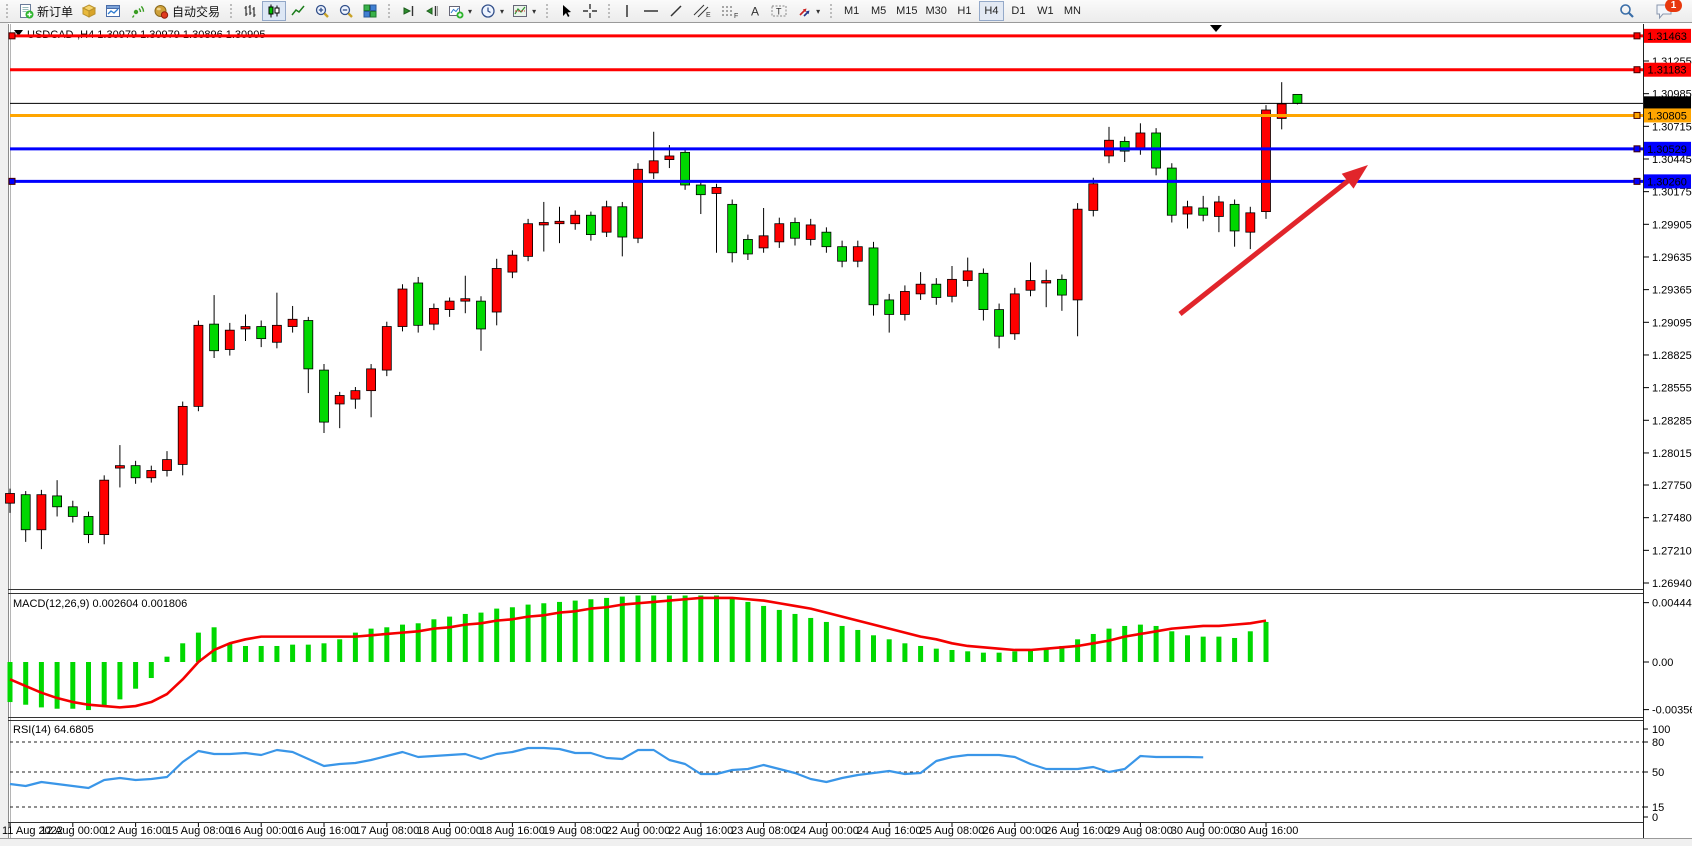  Describe the element at coordinates (1661, 730) in the screenshot. I see `rsi-axis-label: 100` at that location.